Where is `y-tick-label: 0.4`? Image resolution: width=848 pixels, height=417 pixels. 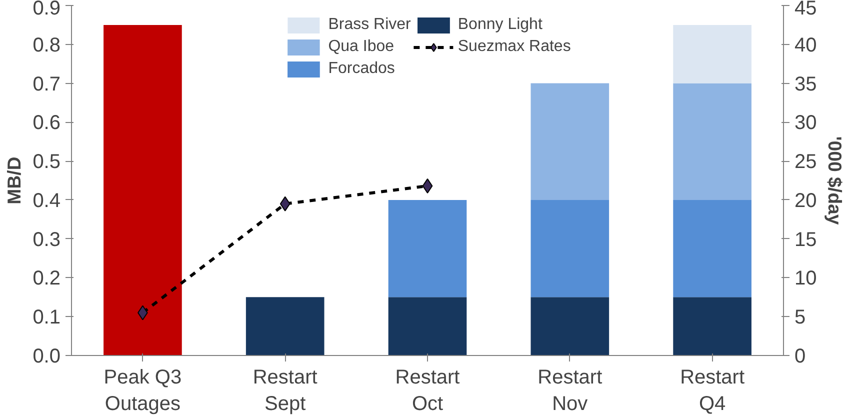 y-tick-label: 0.4 is located at coordinates (46, 201).